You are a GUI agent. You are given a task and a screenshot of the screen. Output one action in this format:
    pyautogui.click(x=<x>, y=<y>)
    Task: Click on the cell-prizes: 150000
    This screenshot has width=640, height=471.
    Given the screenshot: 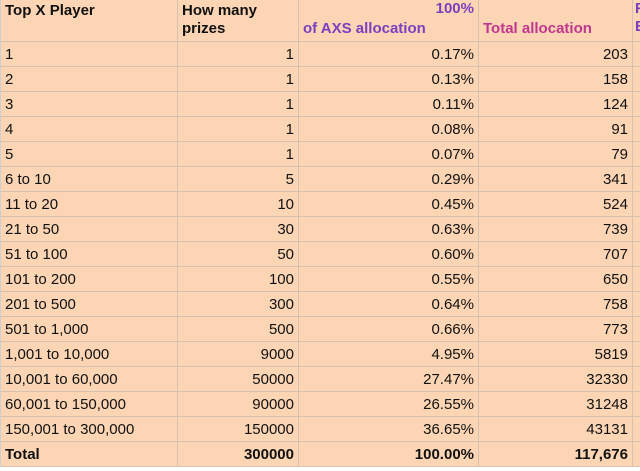 What is the action you would take?
    pyautogui.click(x=238, y=429)
    